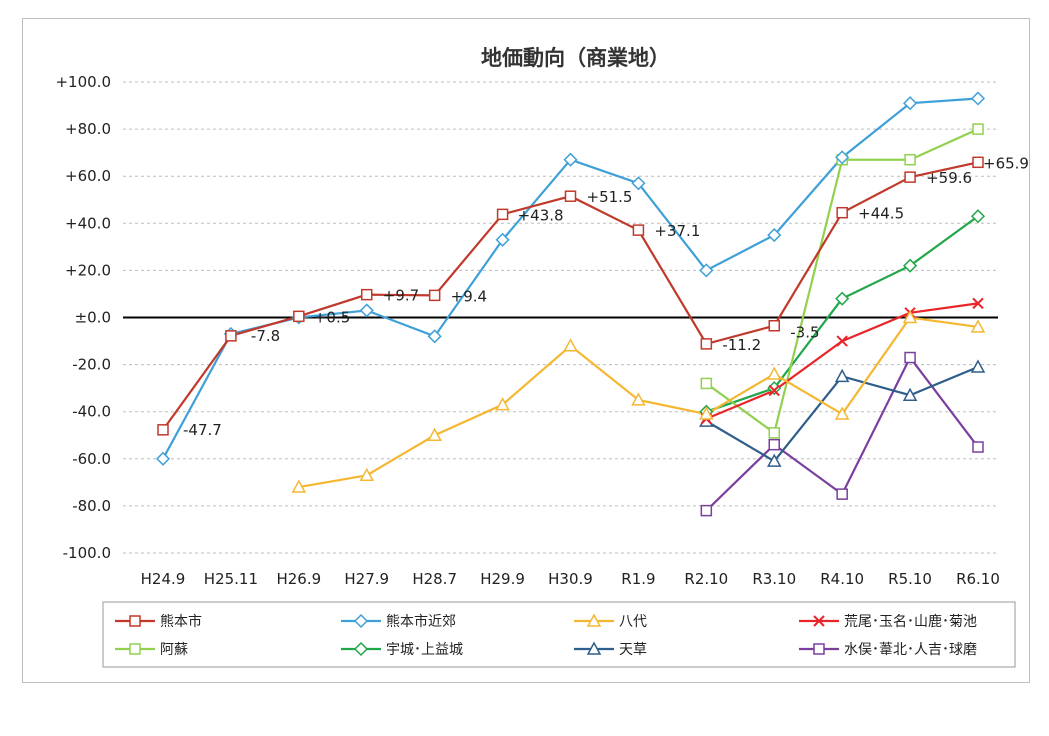 Image resolution: width=1049 pixels, height=736 pixels. What do you see at coordinates (949, 178) in the screenshot?
I see `data-label: +59.6` at bounding box center [949, 178].